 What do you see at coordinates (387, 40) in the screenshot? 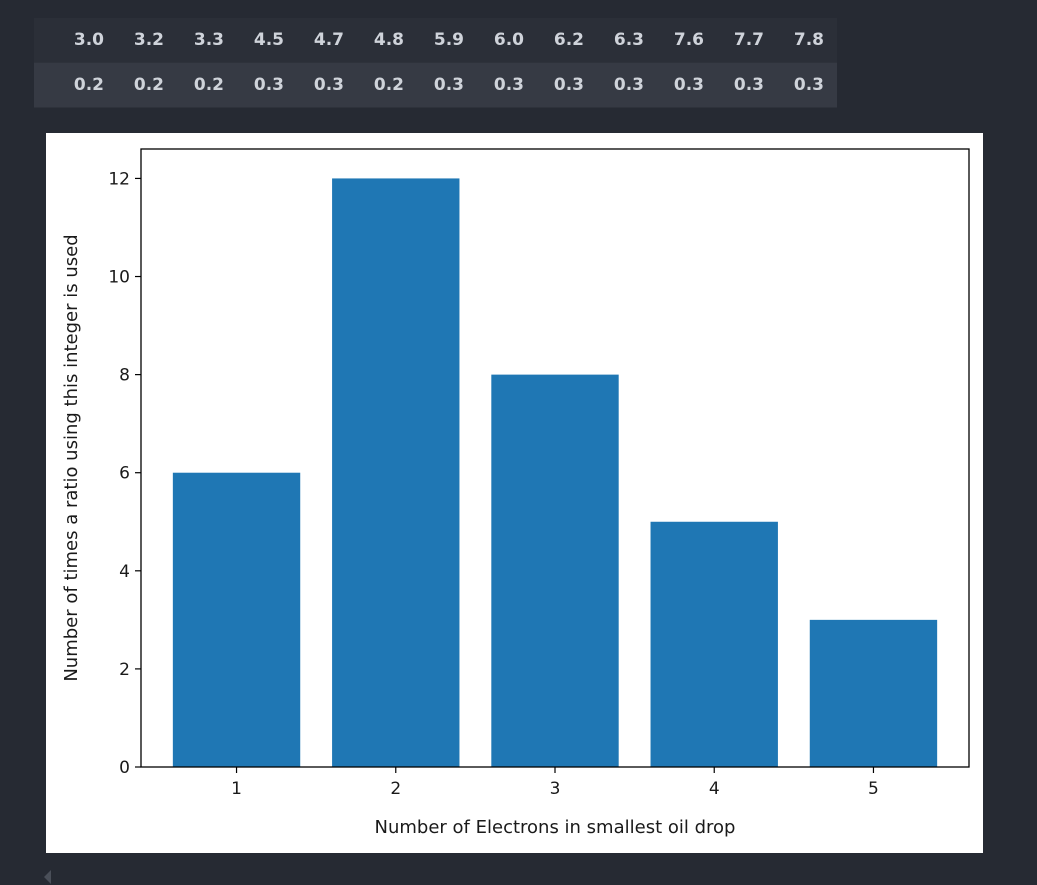
I see `table-cell: 4.8` at bounding box center [387, 40].